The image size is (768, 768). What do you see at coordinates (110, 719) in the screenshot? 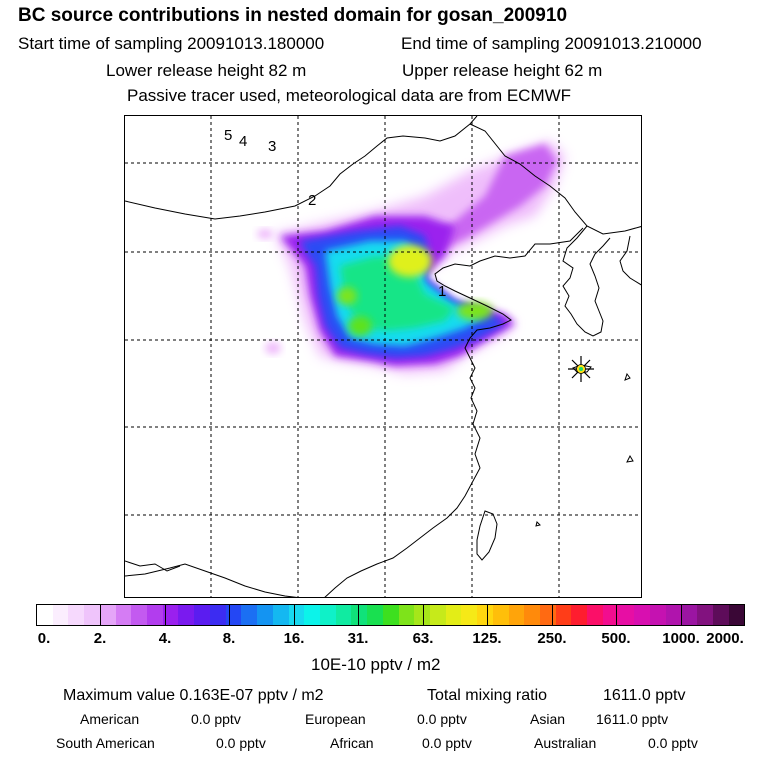
I see `source-name-american: American` at bounding box center [110, 719].